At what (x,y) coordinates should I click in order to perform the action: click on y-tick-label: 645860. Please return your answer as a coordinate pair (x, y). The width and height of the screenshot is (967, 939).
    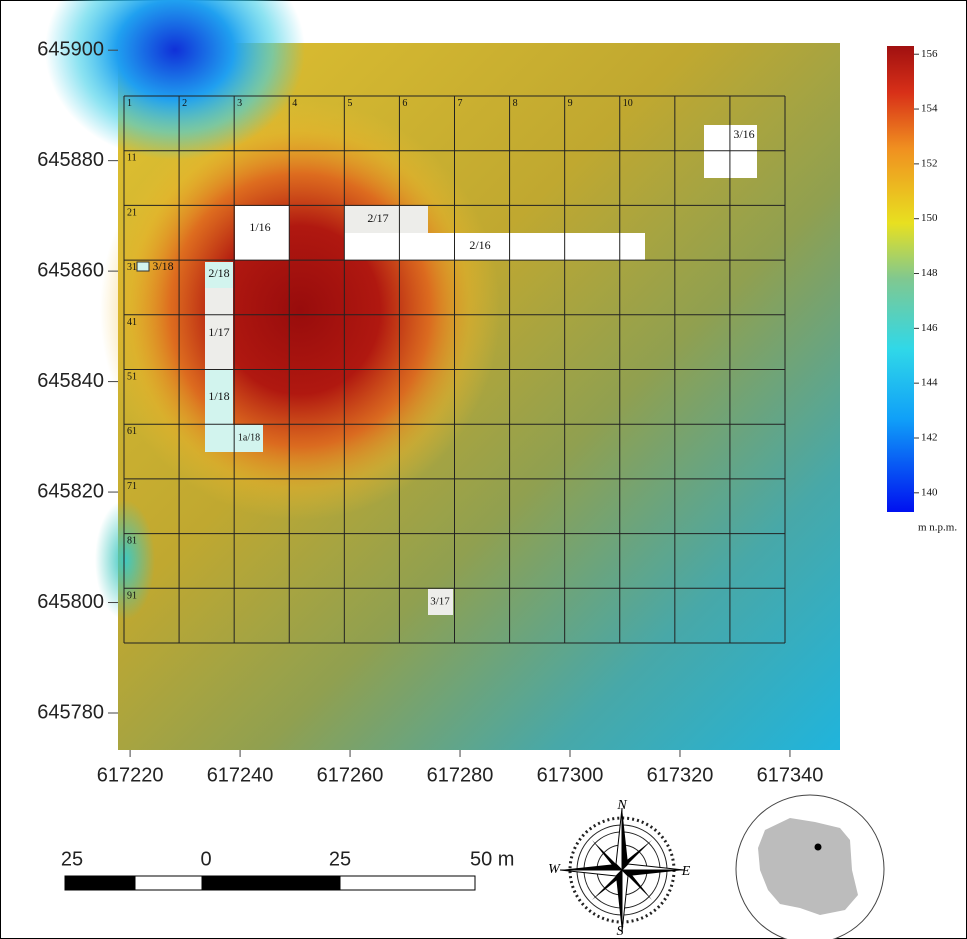
    Looking at the image, I should click on (70, 270).